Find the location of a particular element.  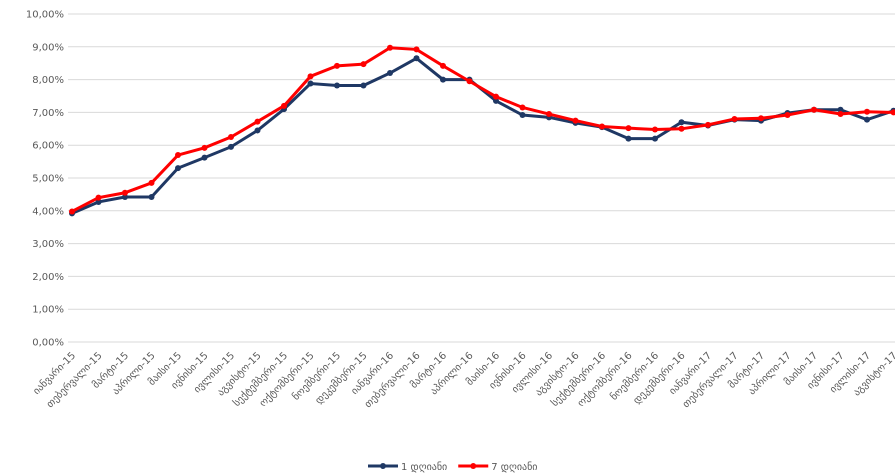

y-tick-label: 8,00% is located at coordinates (48, 80).